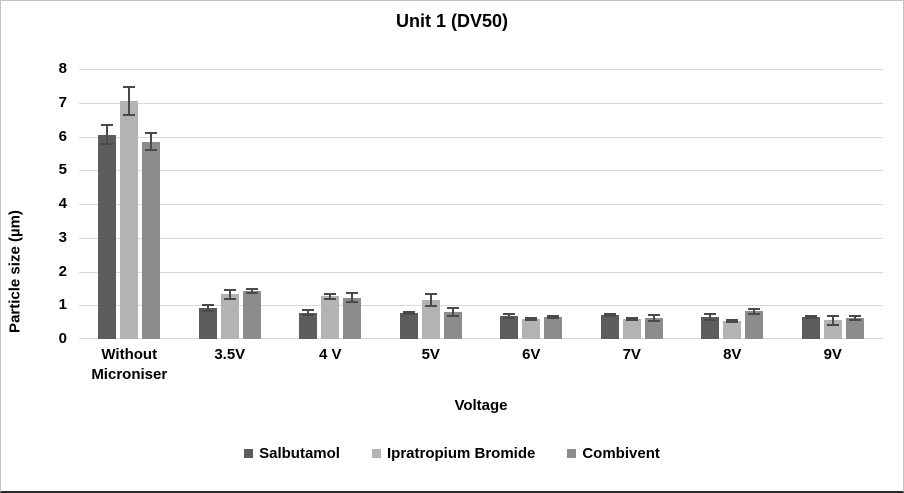 Image resolution: width=904 pixels, height=493 pixels. Describe the element at coordinates (430, 354) in the screenshot. I see `x-tick-label: 5V` at that location.